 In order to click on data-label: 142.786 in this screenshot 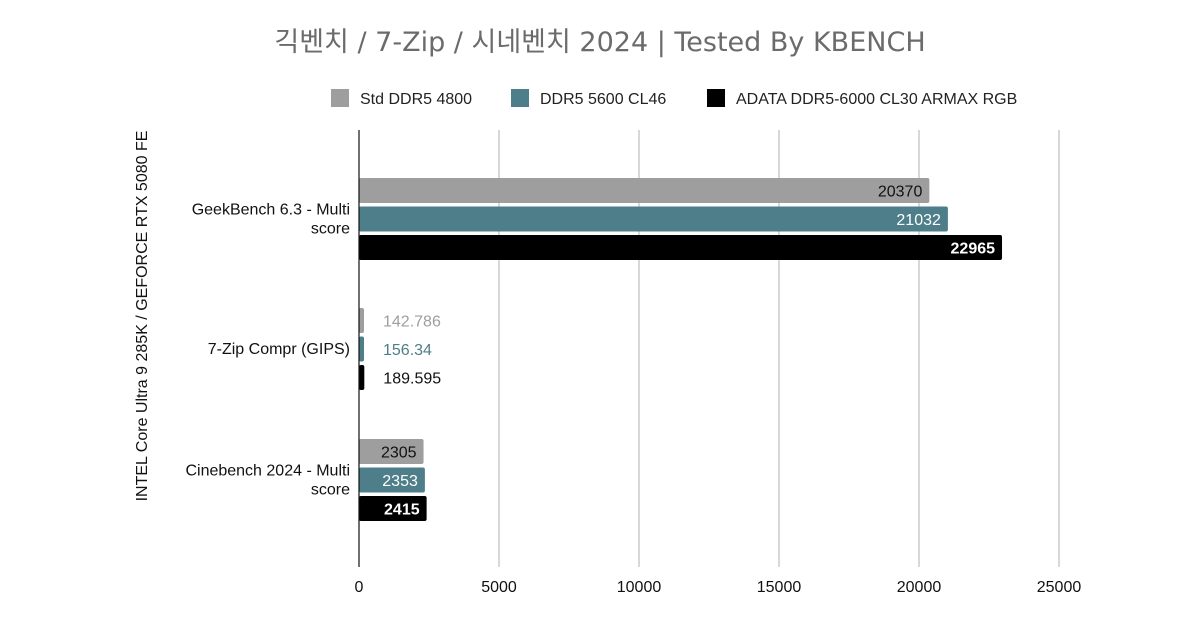, I will do `click(412, 322)`.